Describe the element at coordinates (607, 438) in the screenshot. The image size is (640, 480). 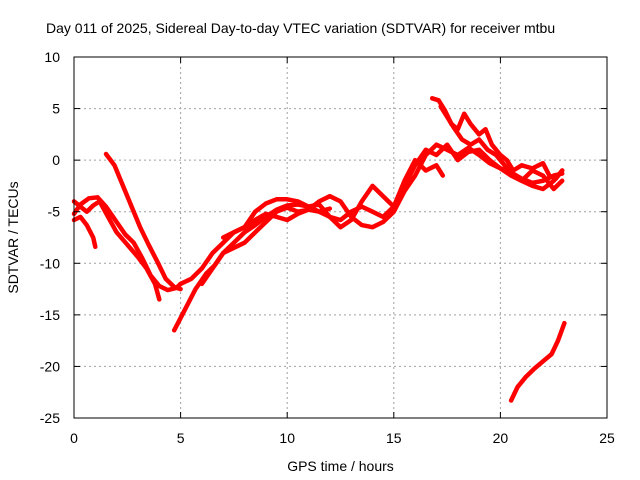
I see `x-tick-label: 25` at that location.